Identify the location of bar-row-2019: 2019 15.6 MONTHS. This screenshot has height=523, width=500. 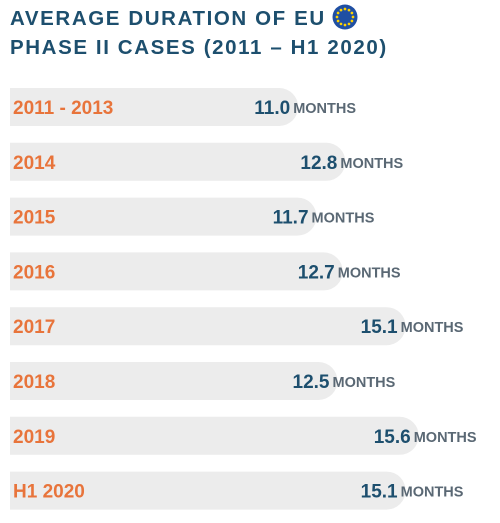
(243, 435).